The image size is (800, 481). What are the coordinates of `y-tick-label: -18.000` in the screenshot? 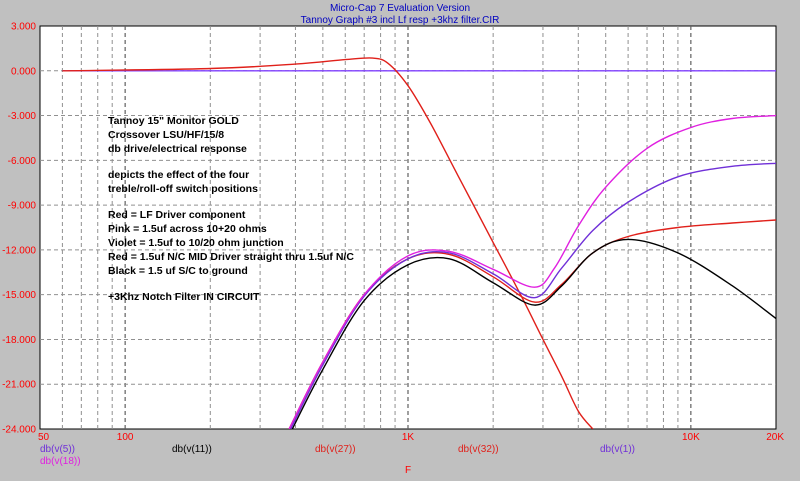 It's located at (19, 340).